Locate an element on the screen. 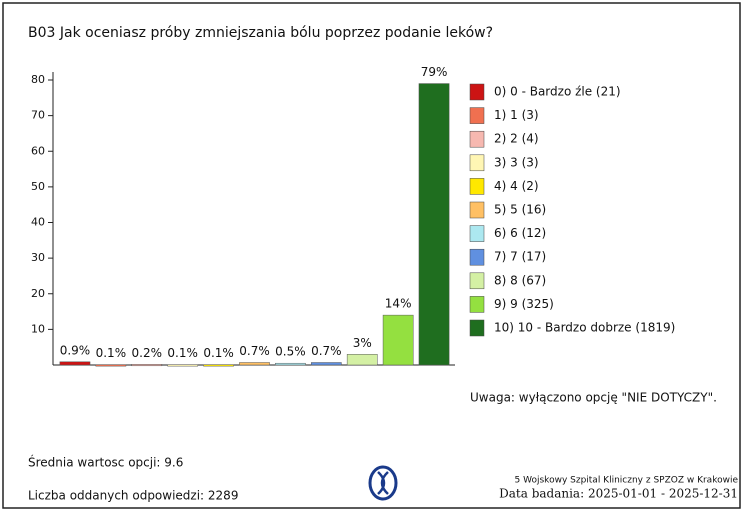 Image resolution: width=743 pixels, height=511 pixels. mean: Średnia wartosc opcji: 9.6 is located at coordinates (105, 462).